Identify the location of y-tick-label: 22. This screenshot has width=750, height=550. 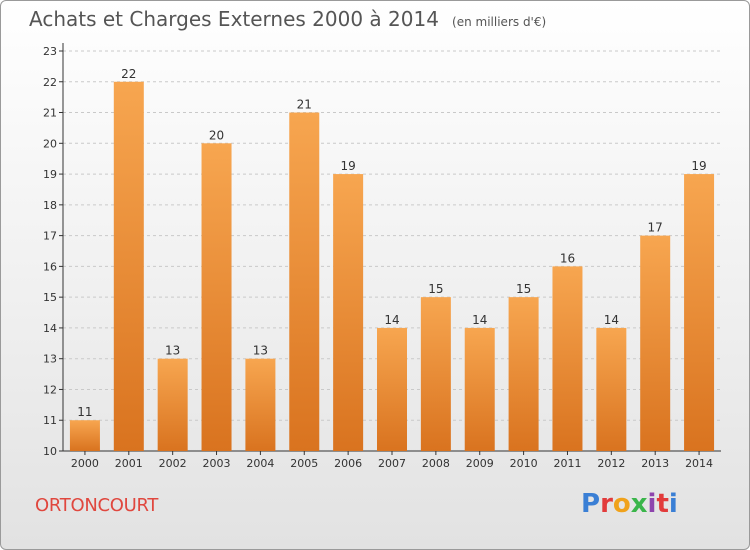
(50, 82).